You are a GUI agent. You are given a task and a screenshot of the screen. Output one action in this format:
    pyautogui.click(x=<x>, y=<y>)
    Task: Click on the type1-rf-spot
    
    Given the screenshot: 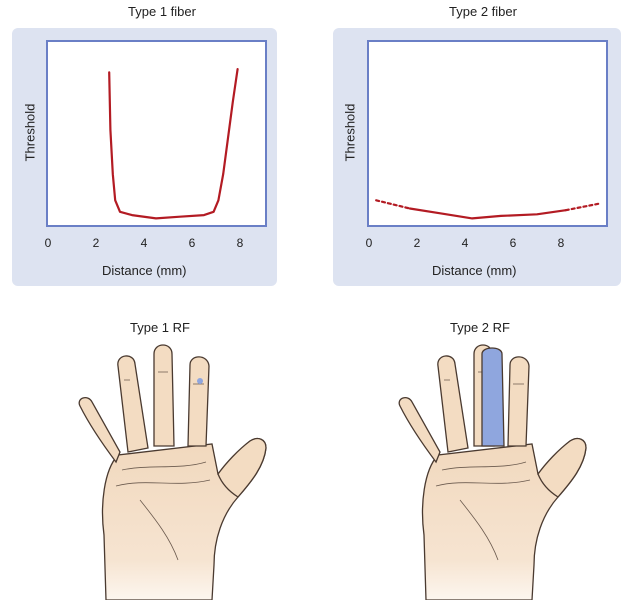 What is the action you would take?
    pyautogui.click(x=200, y=381)
    